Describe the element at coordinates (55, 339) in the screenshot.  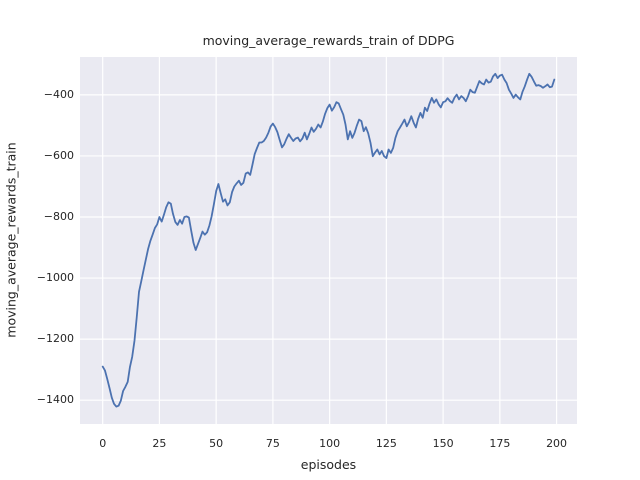
I see `y-tick-label: −1200` at that location.